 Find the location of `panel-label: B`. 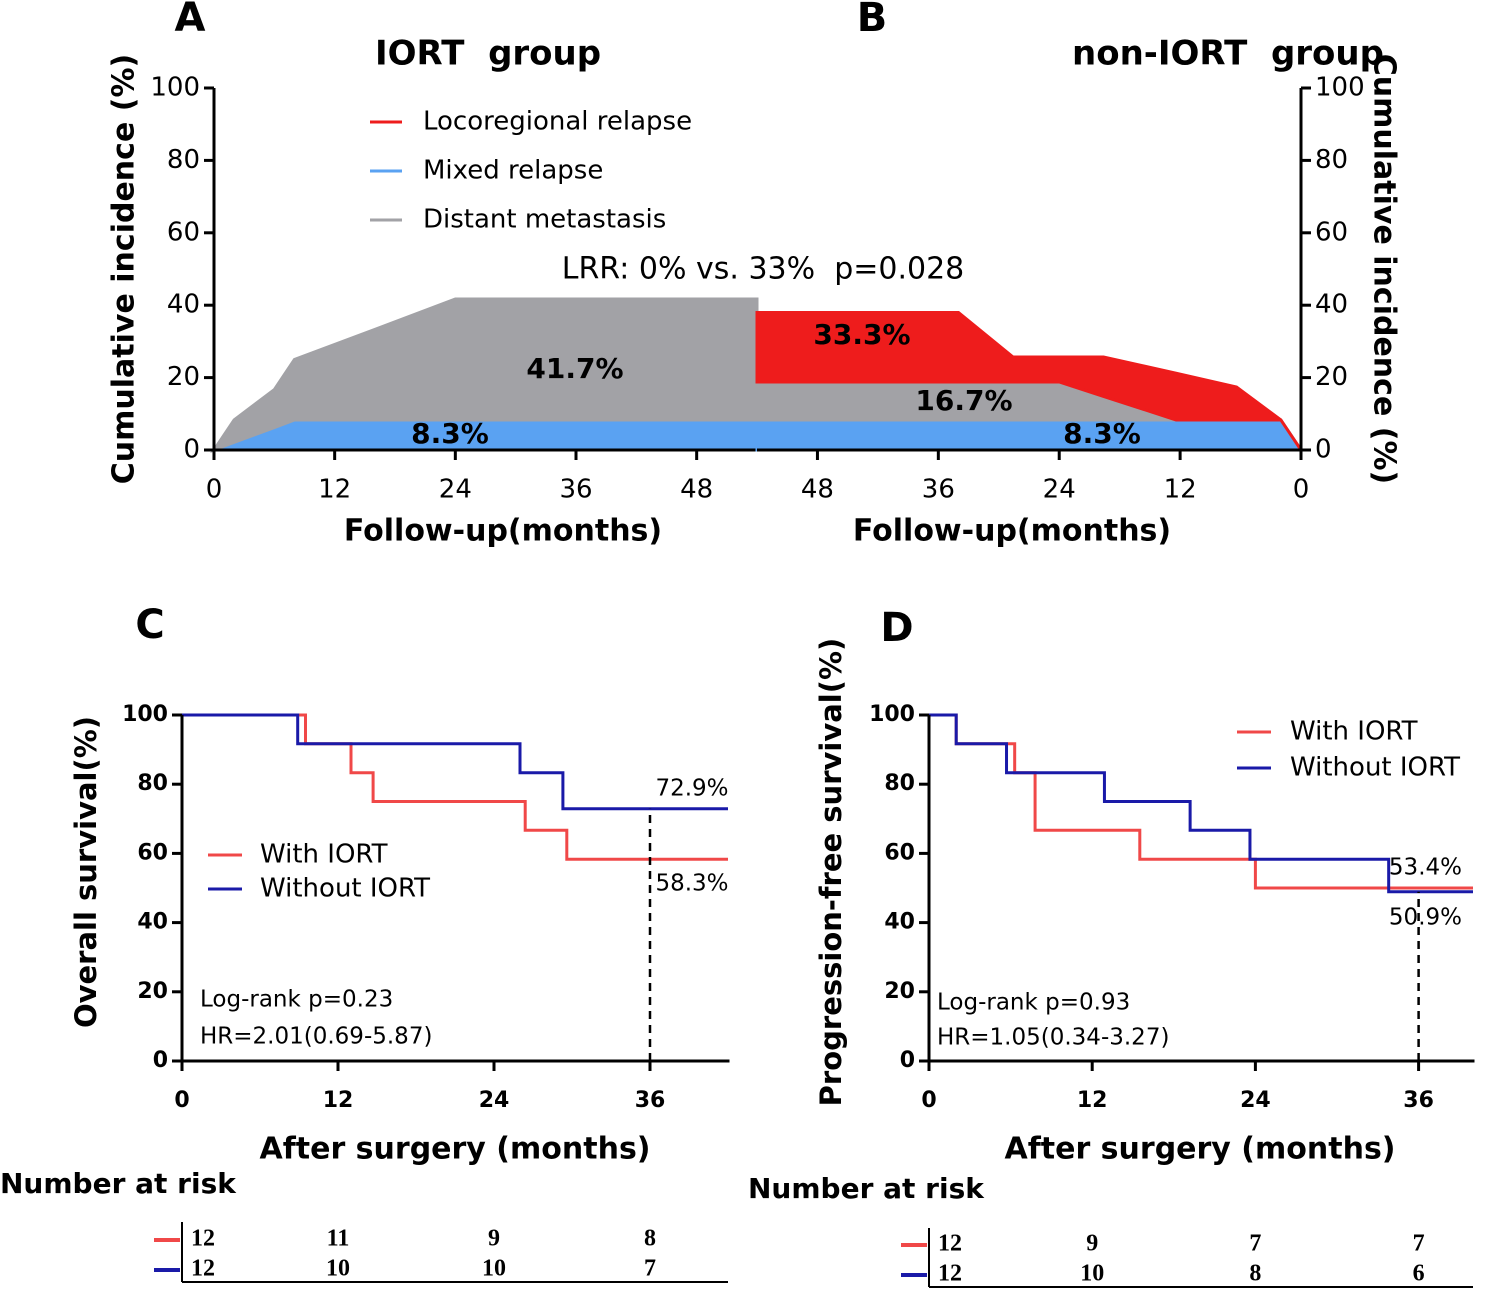

panel-label: B is located at coordinates (872, 20).